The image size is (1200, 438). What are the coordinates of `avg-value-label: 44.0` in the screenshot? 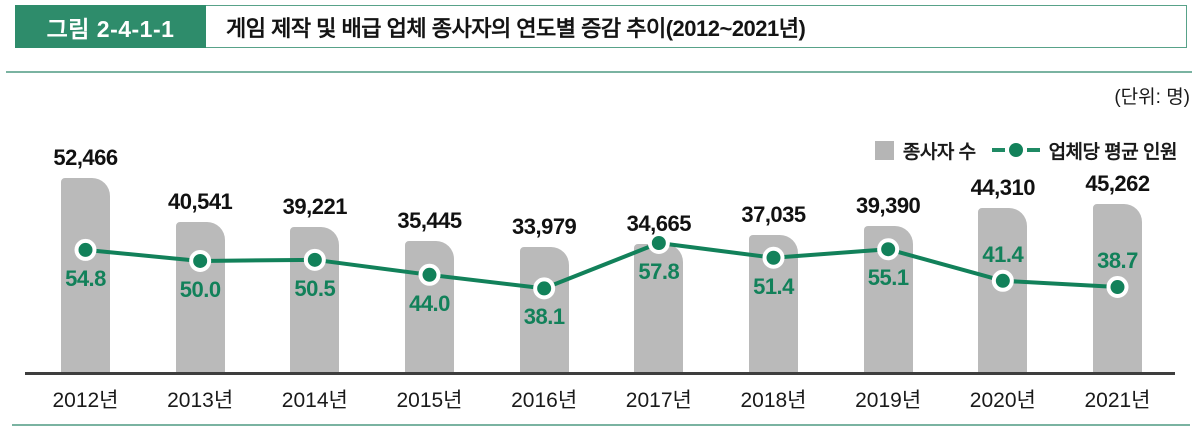 It's located at (429, 303).